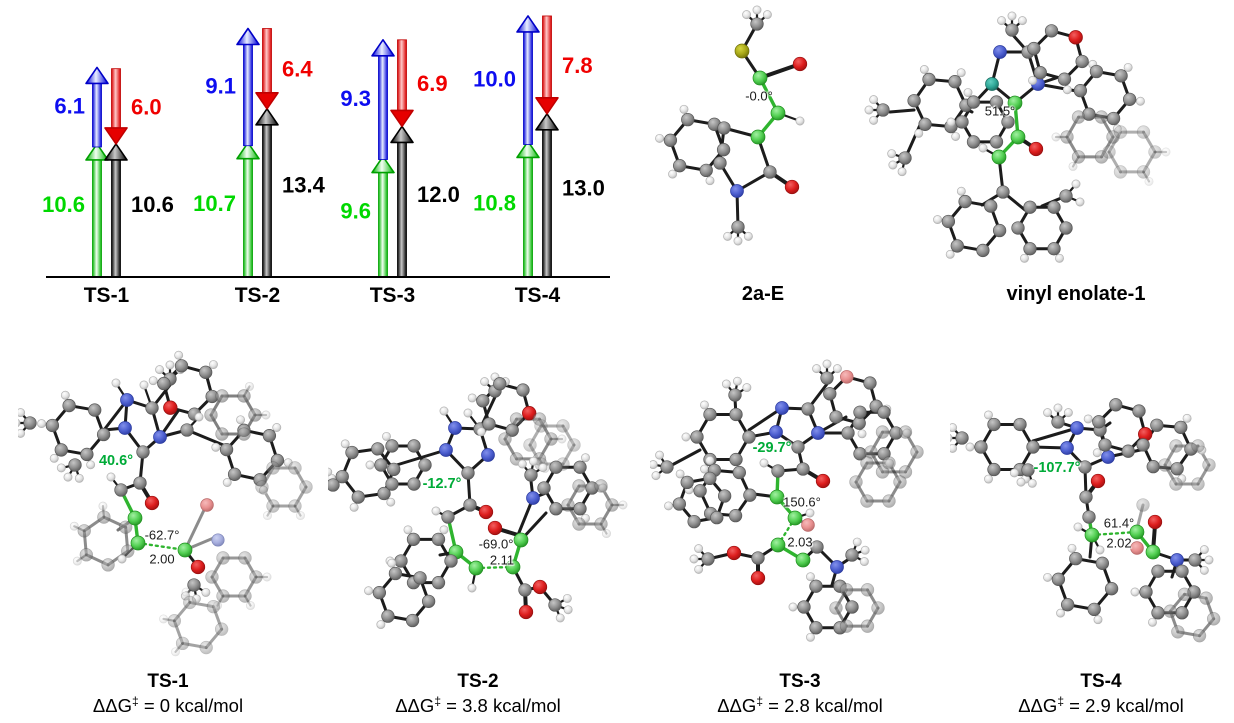  What do you see at coordinates (107, 295) in the screenshot?
I see `category-label-TS-1: TS-1` at bounding box center [107, 295].